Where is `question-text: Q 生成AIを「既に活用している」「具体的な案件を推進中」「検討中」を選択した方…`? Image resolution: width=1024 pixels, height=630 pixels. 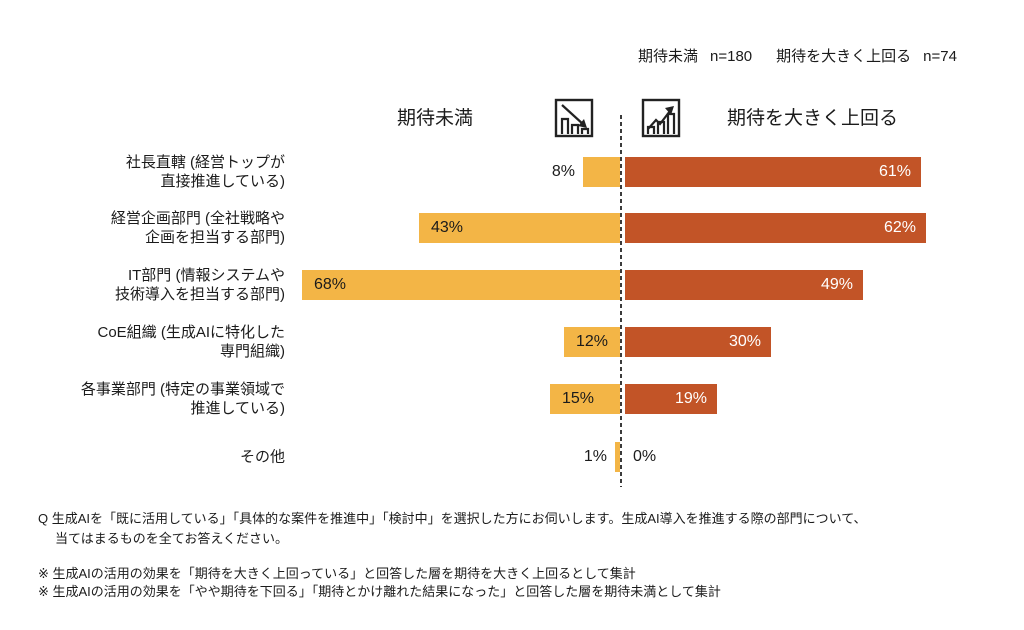 question-text: Q 生成AIを「既に活用している」「具体的な案件を推進中」「検討中」を選択した方… is located at coordinates (523, 529).